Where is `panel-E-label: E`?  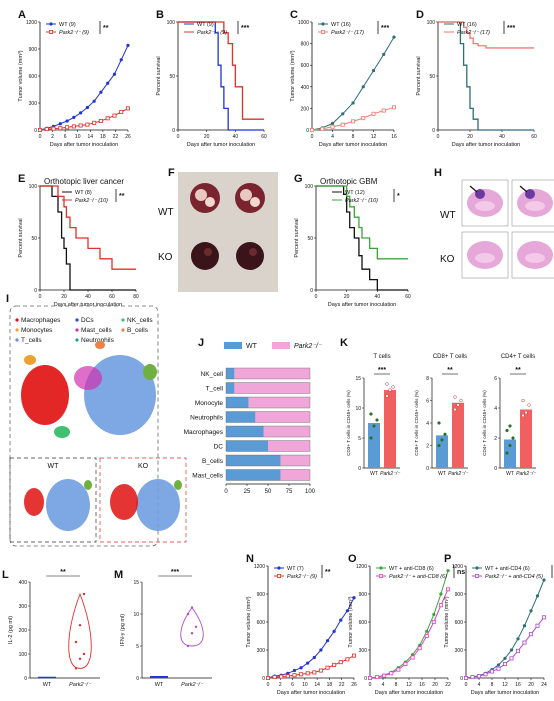
panel-E-label: E is located at coordinates (21, 179).